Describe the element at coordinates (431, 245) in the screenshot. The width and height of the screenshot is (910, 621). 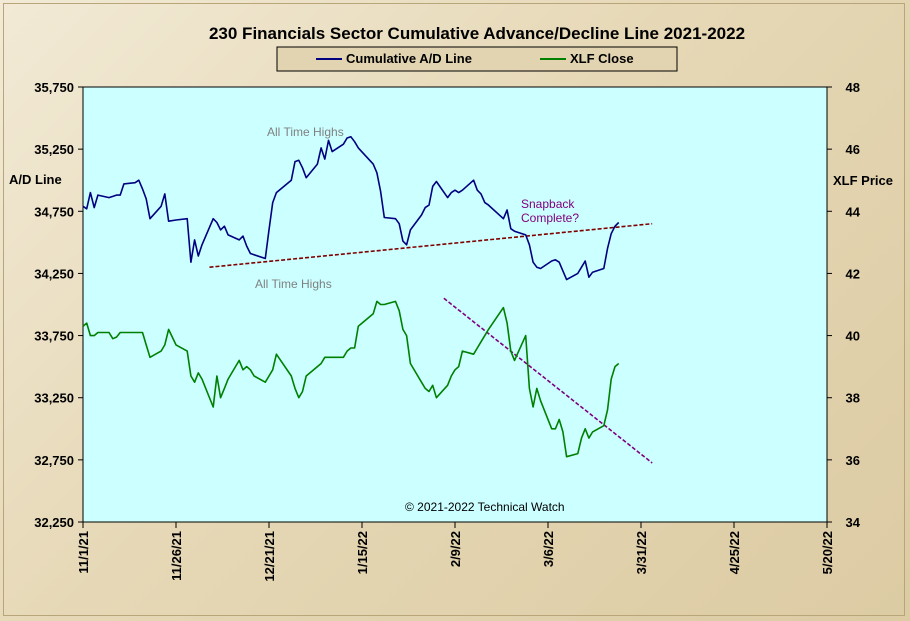
I see `trendline-ad` at that location.